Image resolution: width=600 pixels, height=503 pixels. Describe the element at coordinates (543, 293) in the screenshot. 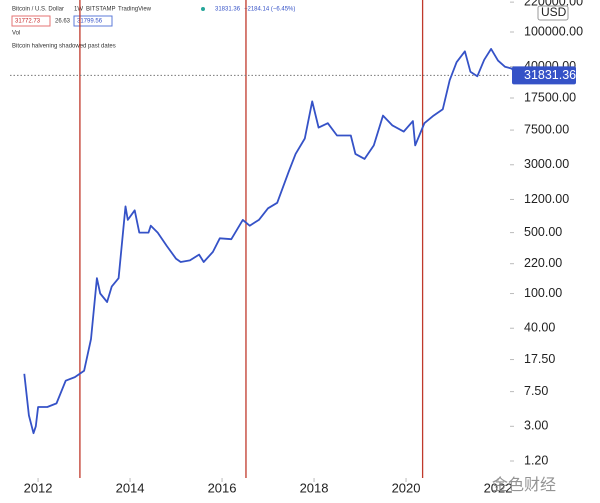

I see `y-tick-label: 100.00` at that location.